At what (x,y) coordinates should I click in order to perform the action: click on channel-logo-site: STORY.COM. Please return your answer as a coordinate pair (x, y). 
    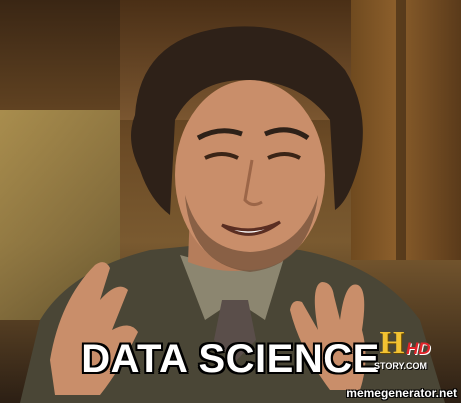
    Looking at the image, I should click on (401, 366).